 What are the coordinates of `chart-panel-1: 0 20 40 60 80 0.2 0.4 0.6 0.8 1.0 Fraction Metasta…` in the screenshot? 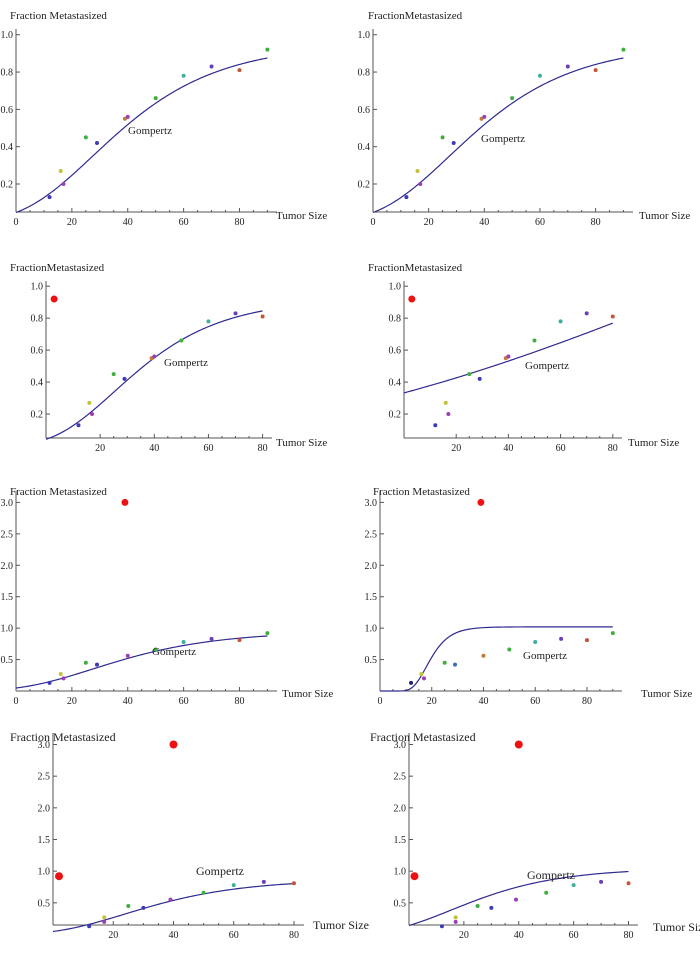 It's located at (164, 119).